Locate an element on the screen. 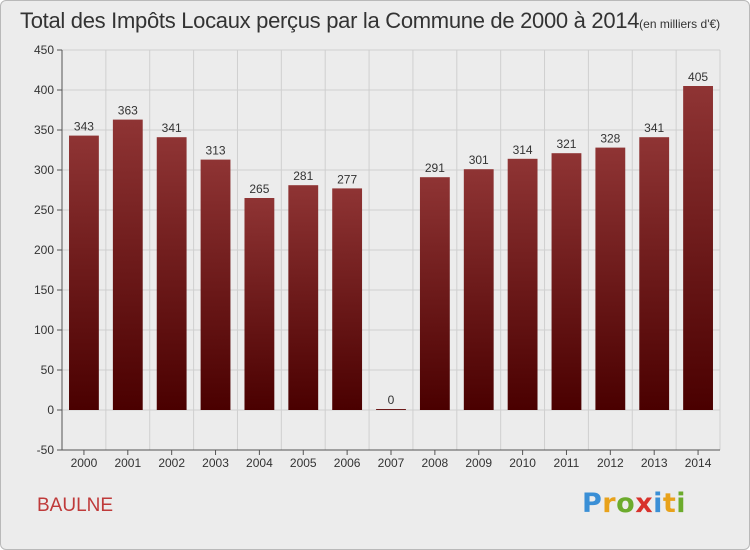 This screenshot has width=750, height=550. data-label: 301 is located at coordinates (479, 160).